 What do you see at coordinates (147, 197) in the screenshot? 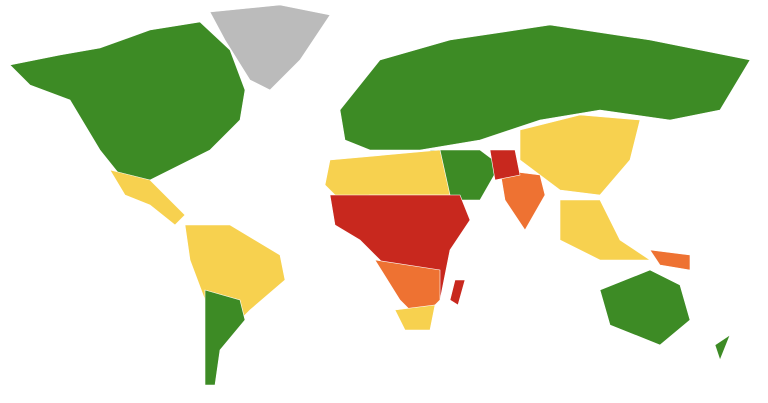
I see `central-america` at bounding box center [147, 197].